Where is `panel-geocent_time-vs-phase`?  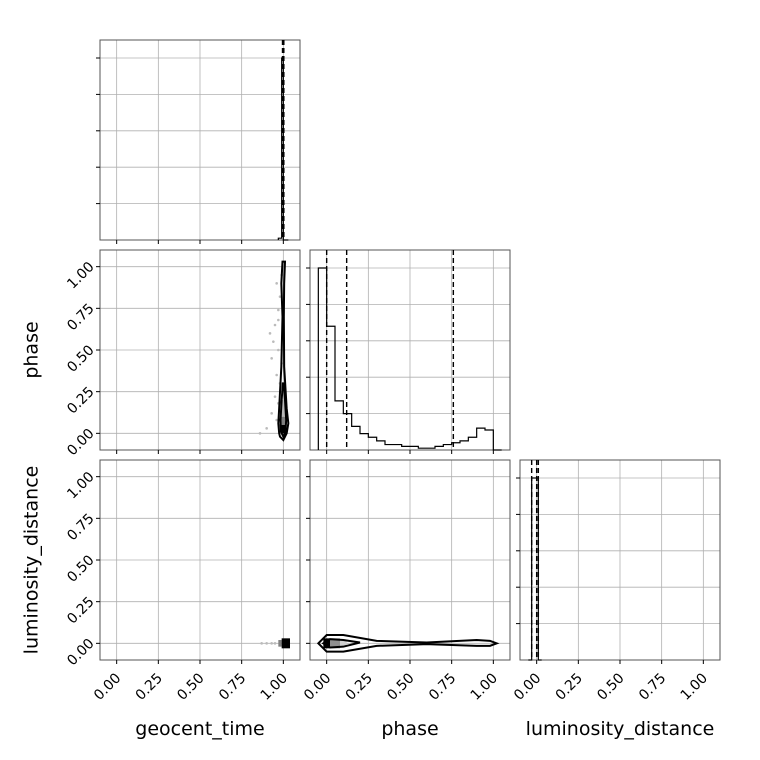 panel-geocent_time-vs-phase is located at coordinates (274, 351).